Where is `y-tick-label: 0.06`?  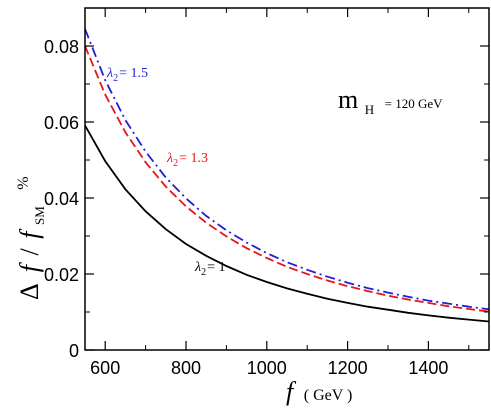 y-tick-label: 0.06 is located at coordinates (61, 123).